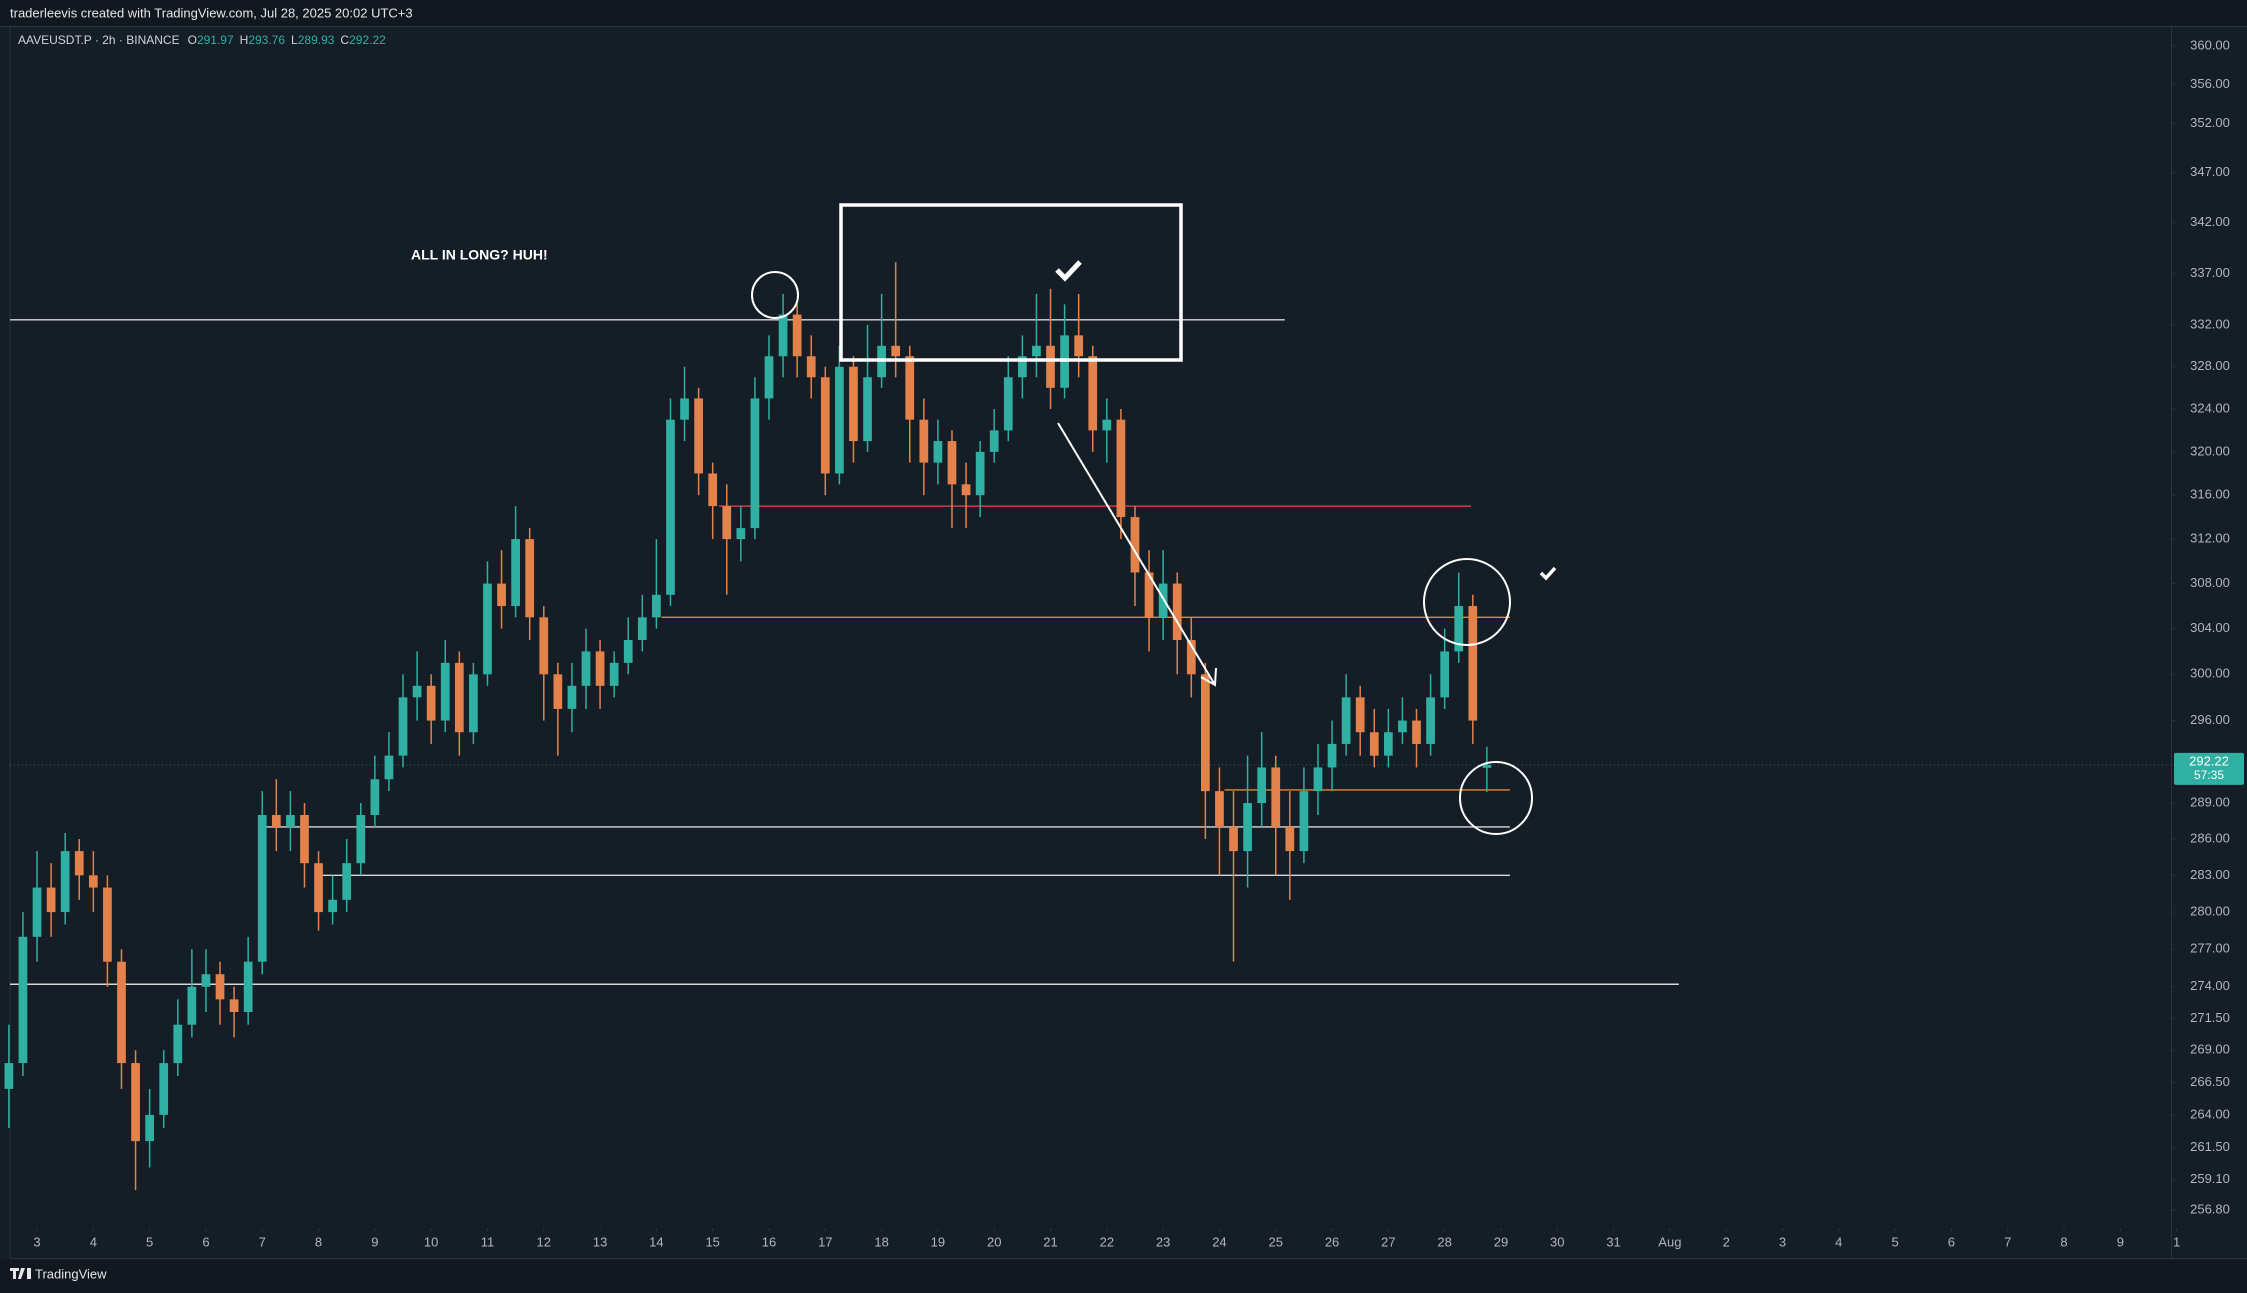 This screenshot has width=2247, height=1293. What do you see at coordinates (479, 255) in the screenshot?
I see `annotation-text: ALL IN LONG? HUH!` at bounding box center [479, 255].